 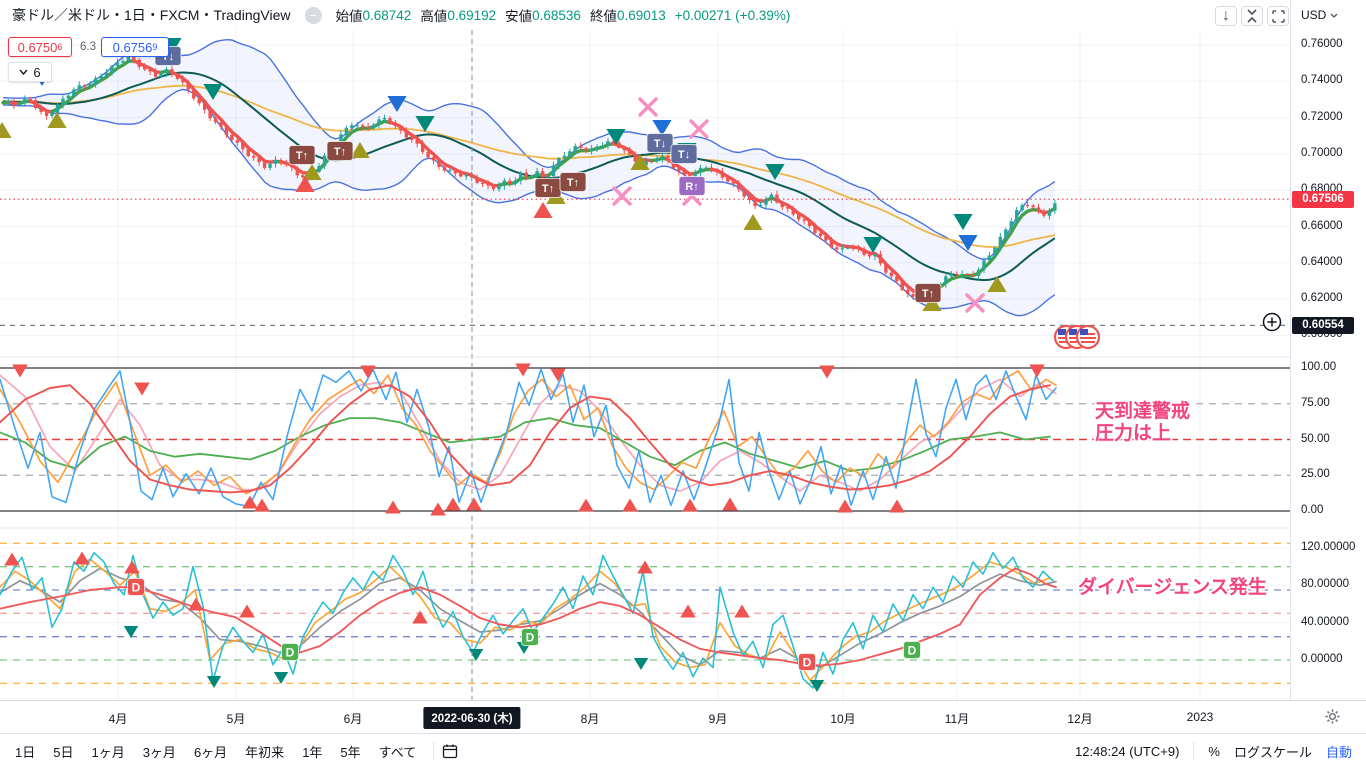 What do you see at coordinates (556, 15) in the screenshot?
I see `ohlc-value: 0.68536` at bounding box center [556, 15].